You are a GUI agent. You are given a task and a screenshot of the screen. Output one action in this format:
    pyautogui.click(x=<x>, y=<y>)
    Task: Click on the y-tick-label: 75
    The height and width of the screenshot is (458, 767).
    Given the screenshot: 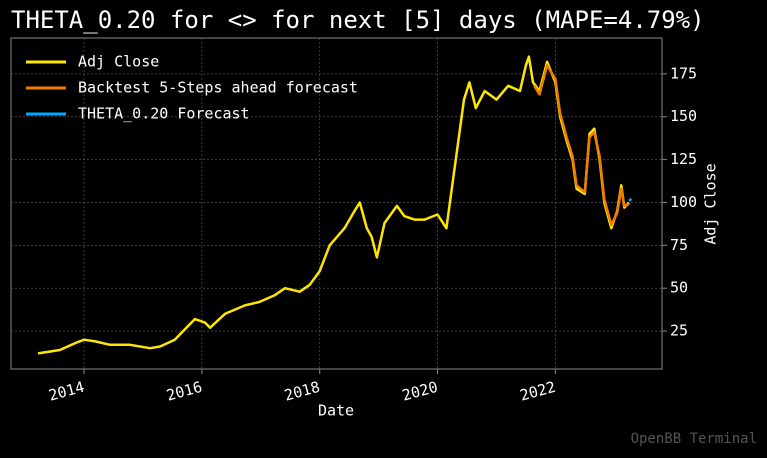 What is the action you would take?
    pyautogui.click(x=679, y=245)
    